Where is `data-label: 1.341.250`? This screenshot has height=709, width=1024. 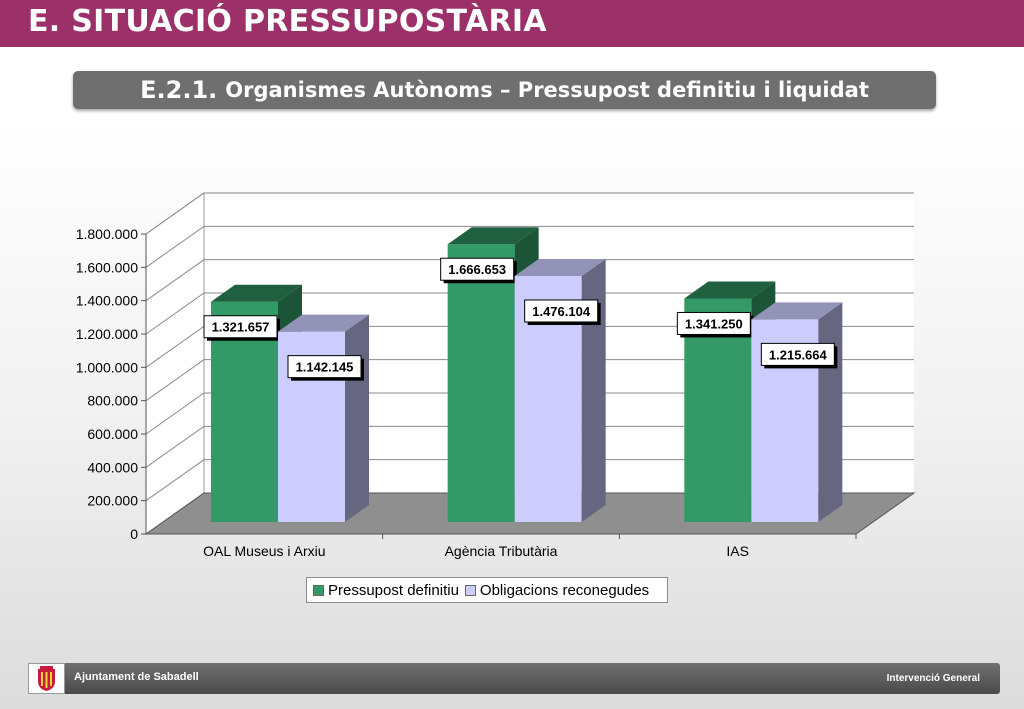
data-label: 1.341.250 is located at coordinates (714, 323).